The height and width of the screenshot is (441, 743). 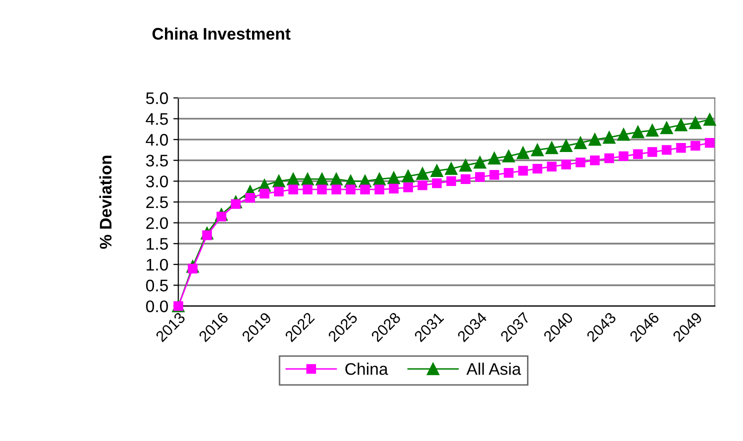 I want to click on y-tick-label: 0.5, so click(x=157, y=286).